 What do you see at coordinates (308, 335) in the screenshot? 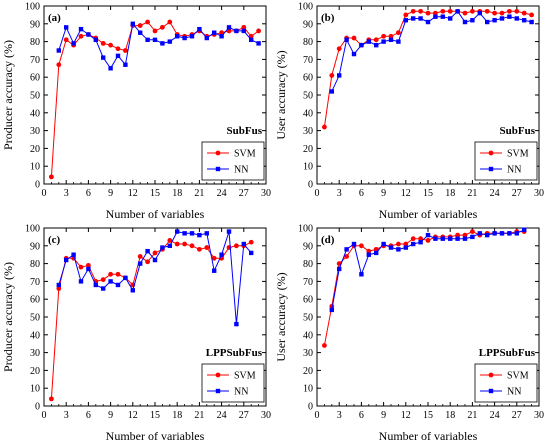
I see `y-tick-label: 40` at bounding box center [308, 335].